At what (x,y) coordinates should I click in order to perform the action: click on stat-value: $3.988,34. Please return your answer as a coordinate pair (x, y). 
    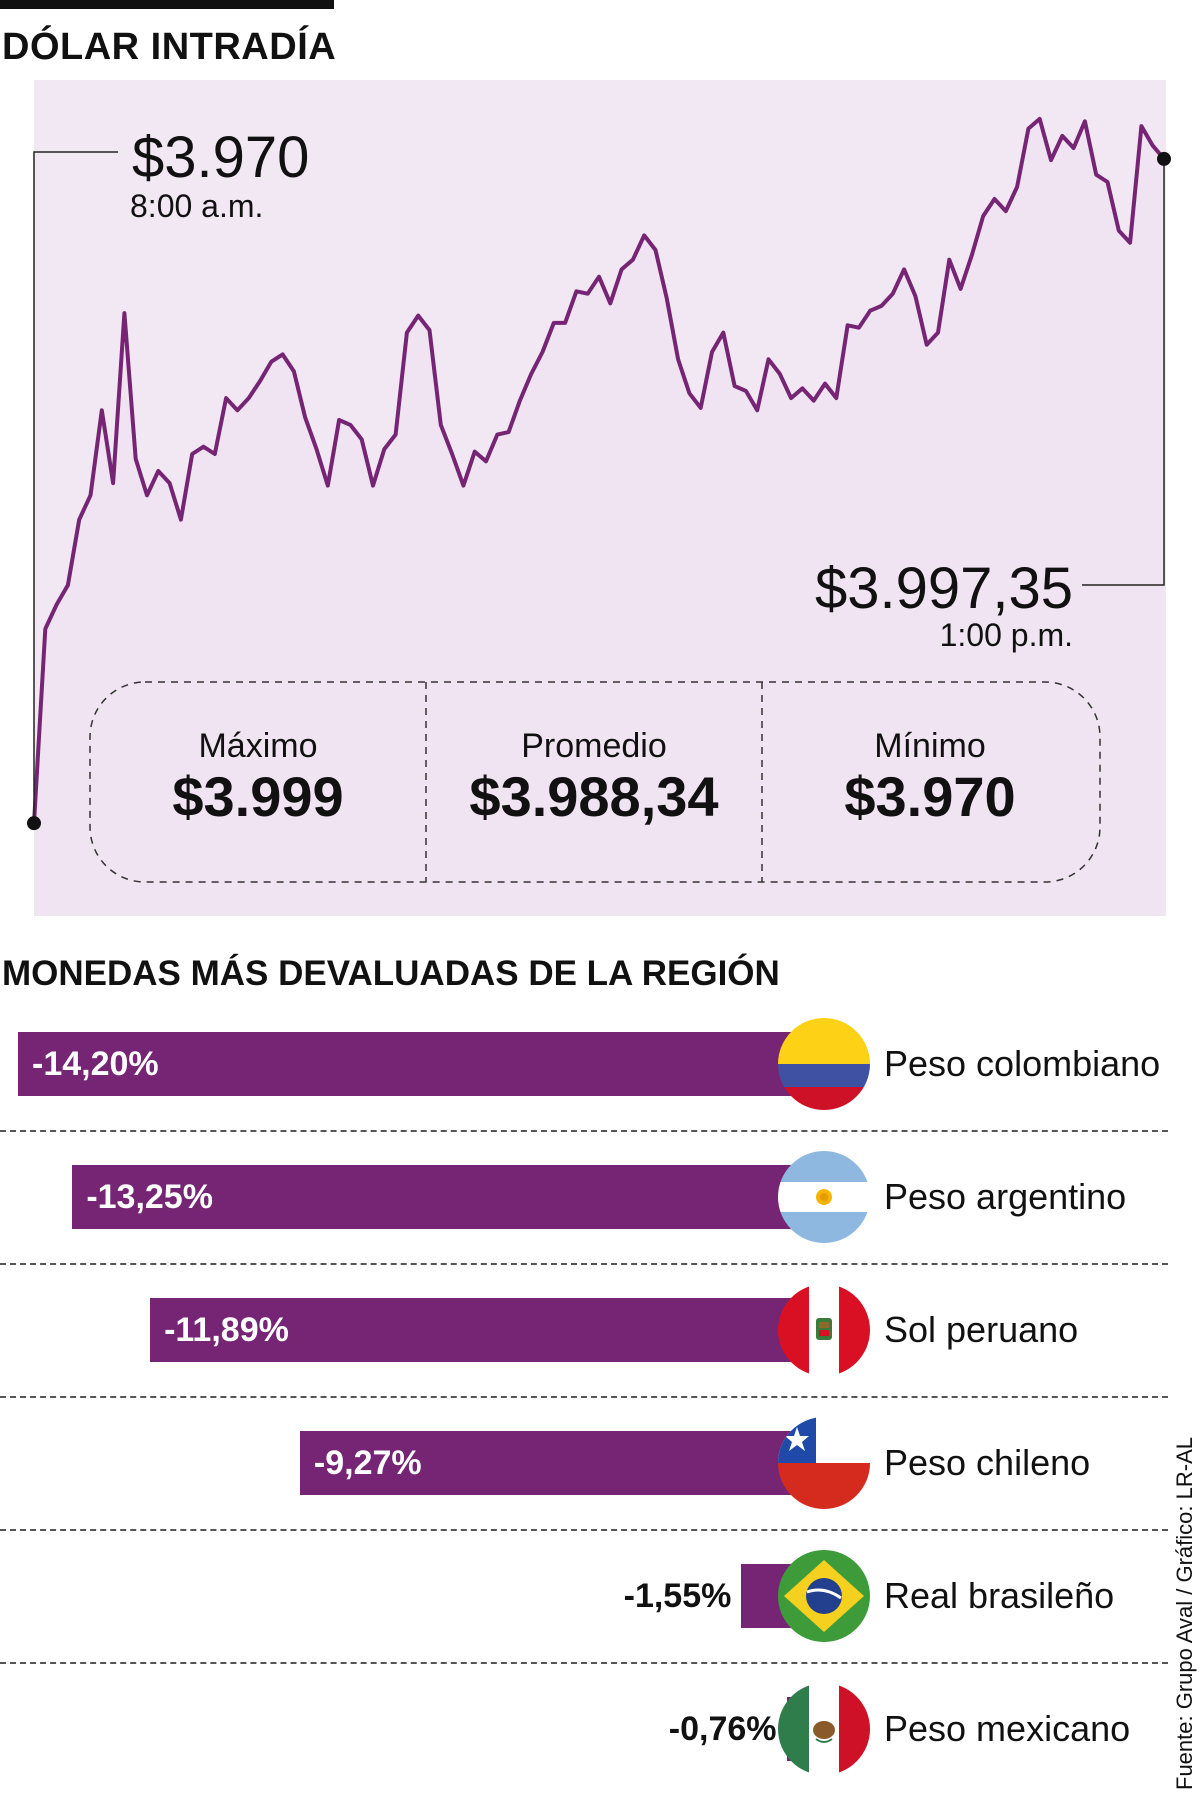
    Looking at the image, I should click on (594, 796).